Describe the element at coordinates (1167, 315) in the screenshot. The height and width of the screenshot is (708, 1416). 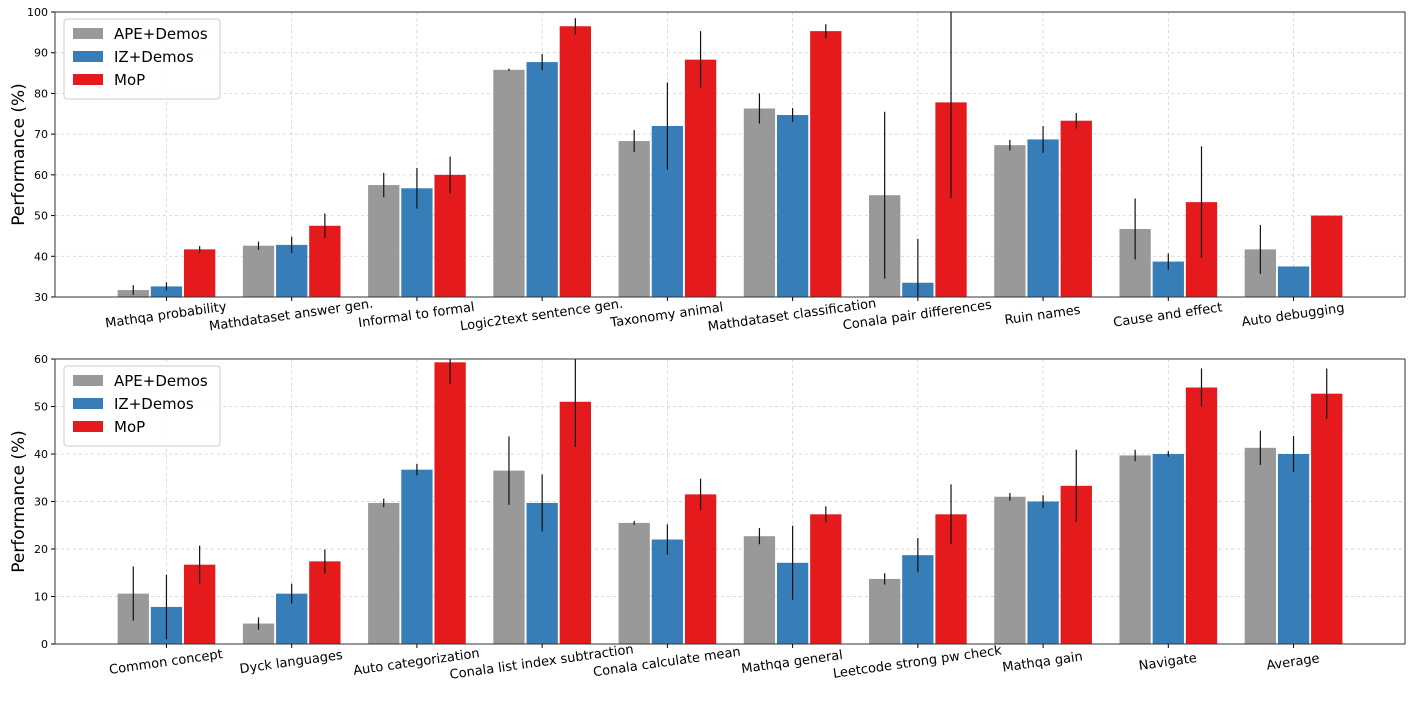
I see `x-tick-label: Cause and effect` at that location.